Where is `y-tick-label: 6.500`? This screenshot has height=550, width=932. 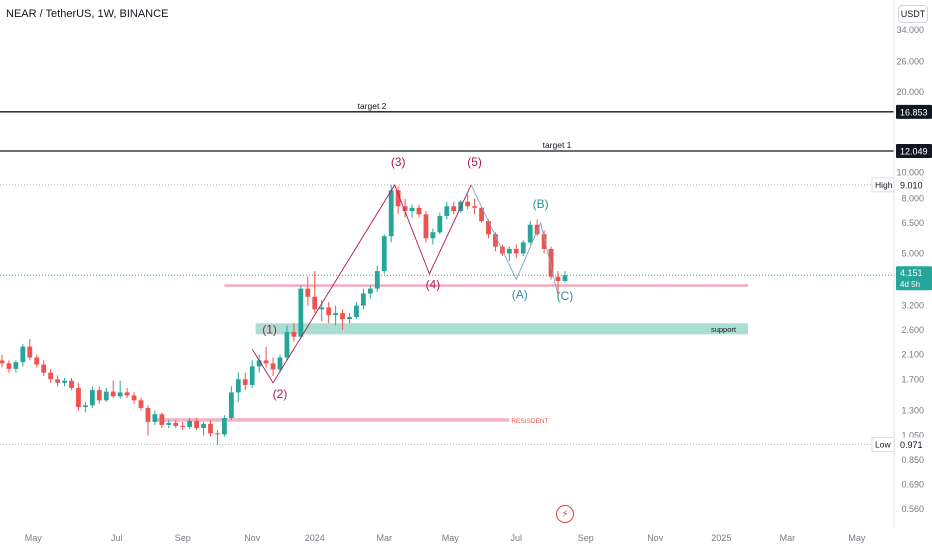 y-tick-label: 6.500 is located at coordinates (912, 223).